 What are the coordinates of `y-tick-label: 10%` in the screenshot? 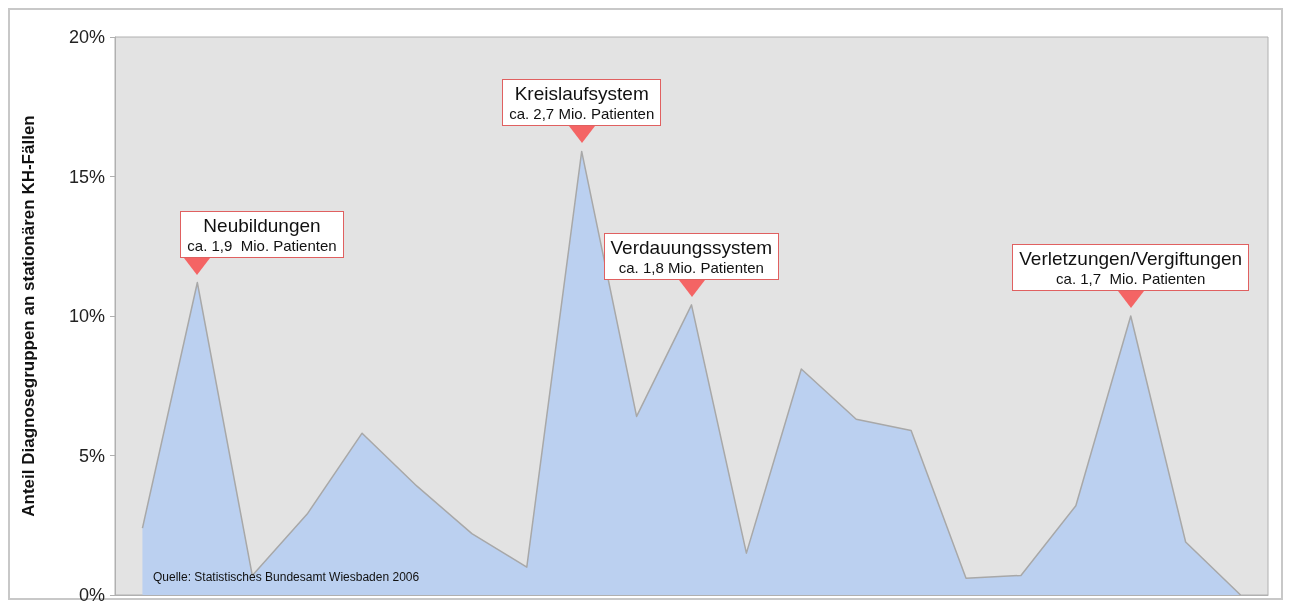 It's located at (86, 316).